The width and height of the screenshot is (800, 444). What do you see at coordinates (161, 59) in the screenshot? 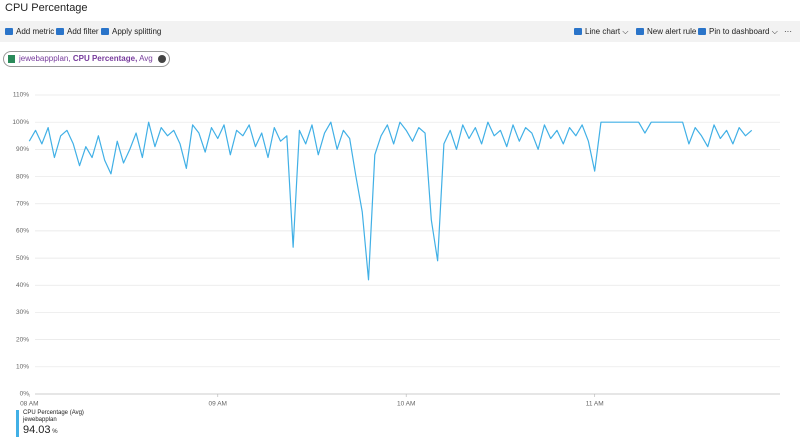
I see `remove-chip` at bounding box center [161, 59].